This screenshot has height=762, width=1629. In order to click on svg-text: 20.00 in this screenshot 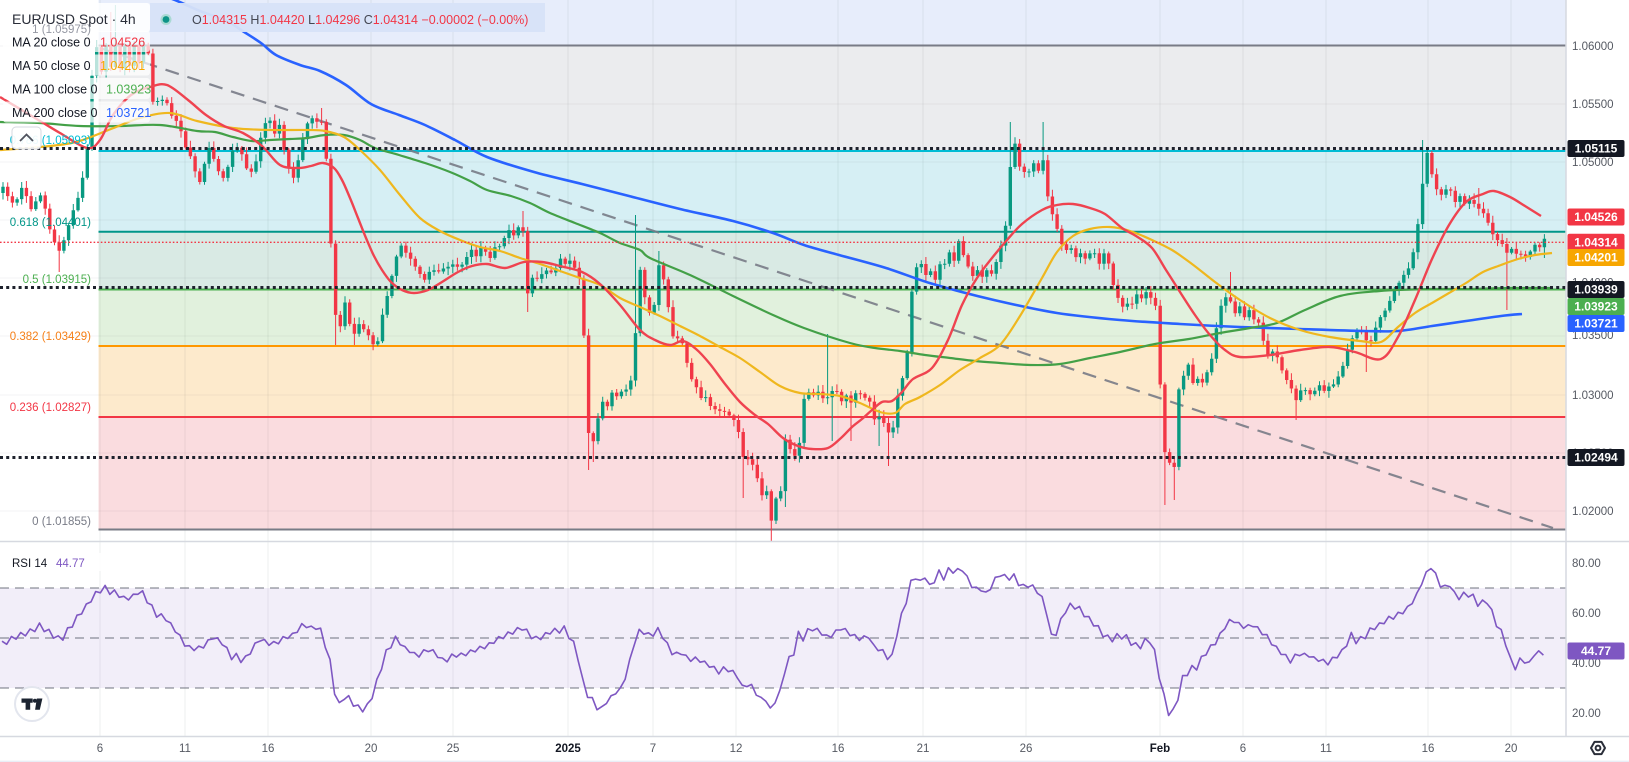, I will do `click(1586, 714)`.